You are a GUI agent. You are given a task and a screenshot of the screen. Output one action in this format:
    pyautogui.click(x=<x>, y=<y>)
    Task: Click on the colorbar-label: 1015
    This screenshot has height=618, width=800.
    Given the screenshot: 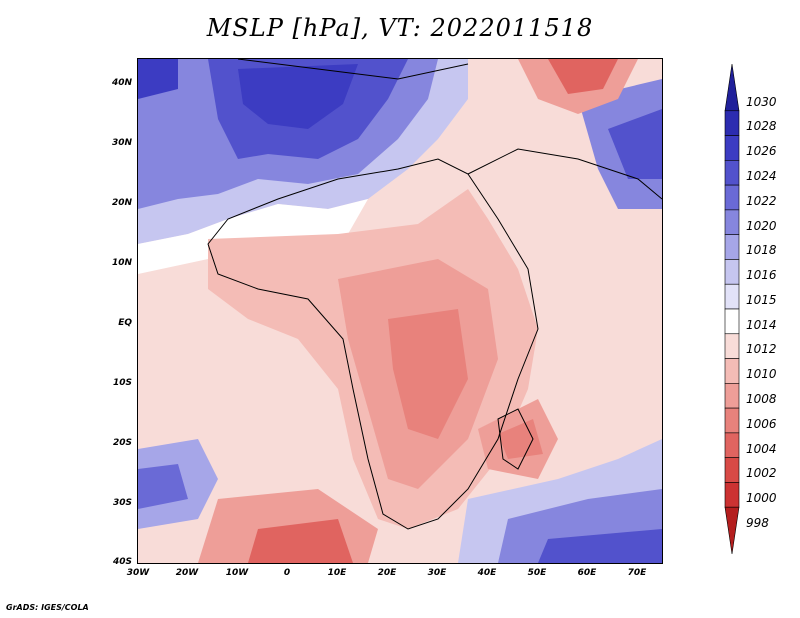 What is the action you would take?
    pyautogui.click(x=761, y=299)
    